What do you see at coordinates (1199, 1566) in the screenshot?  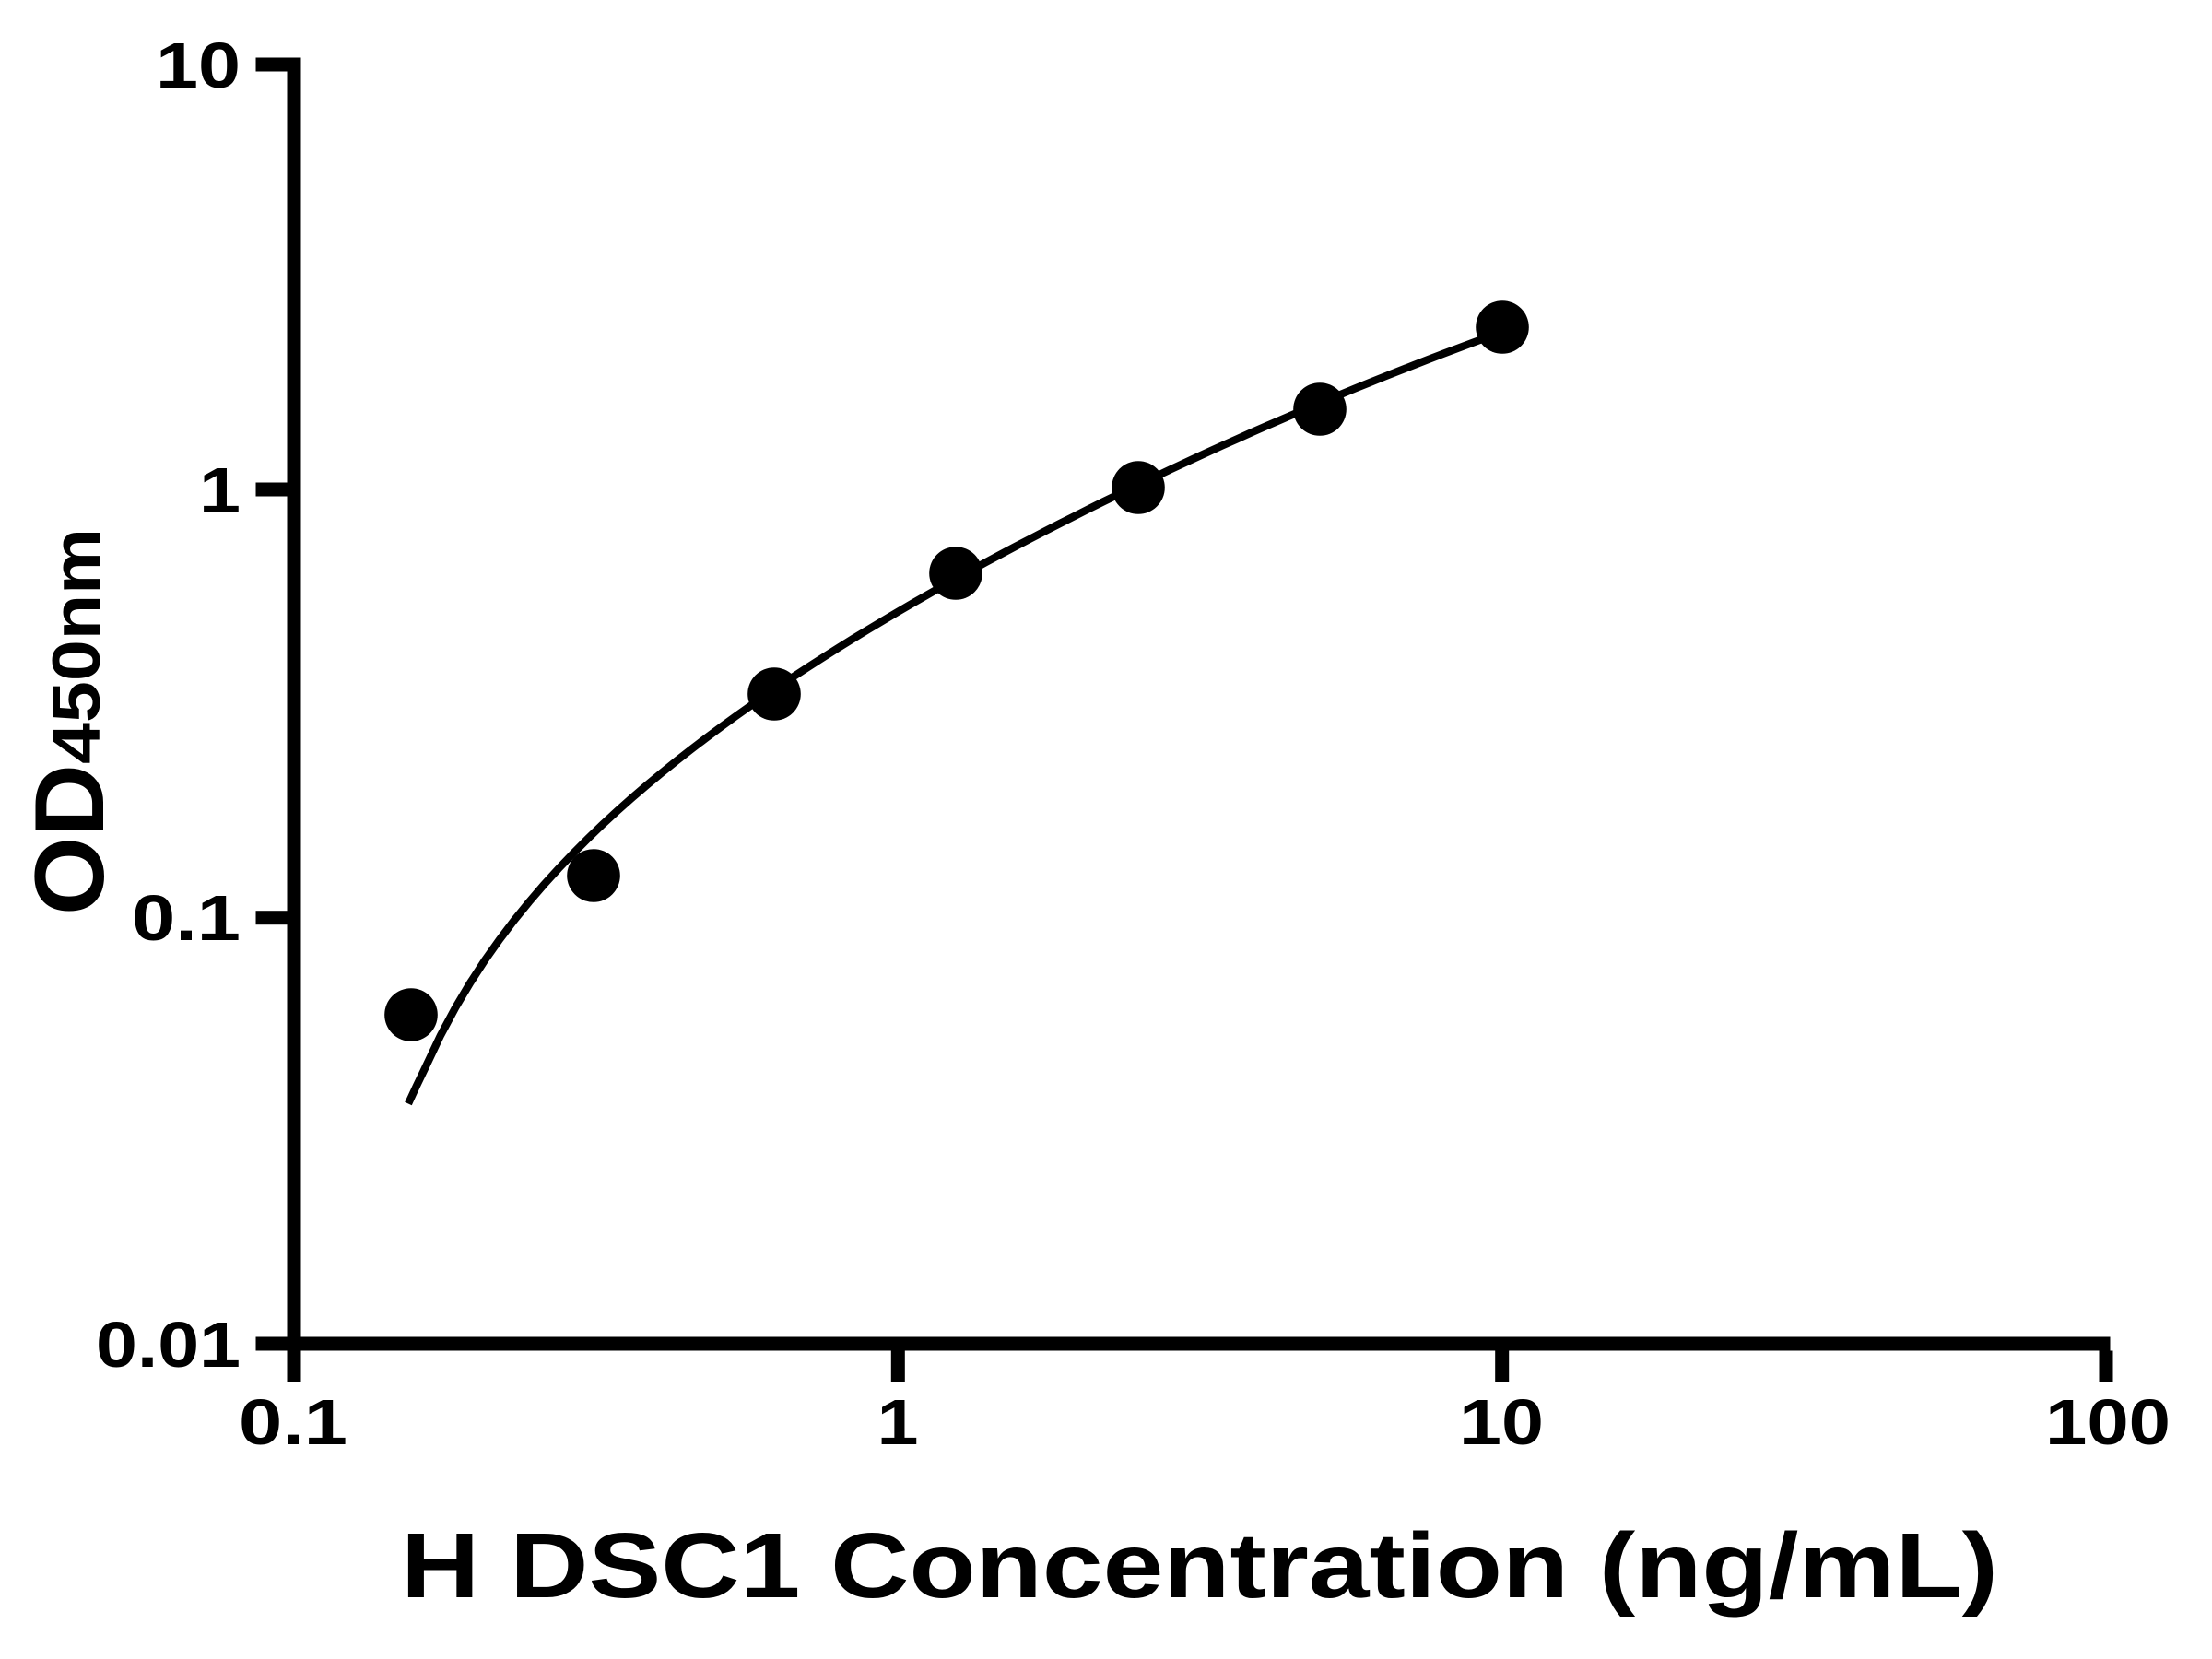 I see `svg-text: H DSC1 Concentration (ng/mL)` at bounding box center [1199, 1566].